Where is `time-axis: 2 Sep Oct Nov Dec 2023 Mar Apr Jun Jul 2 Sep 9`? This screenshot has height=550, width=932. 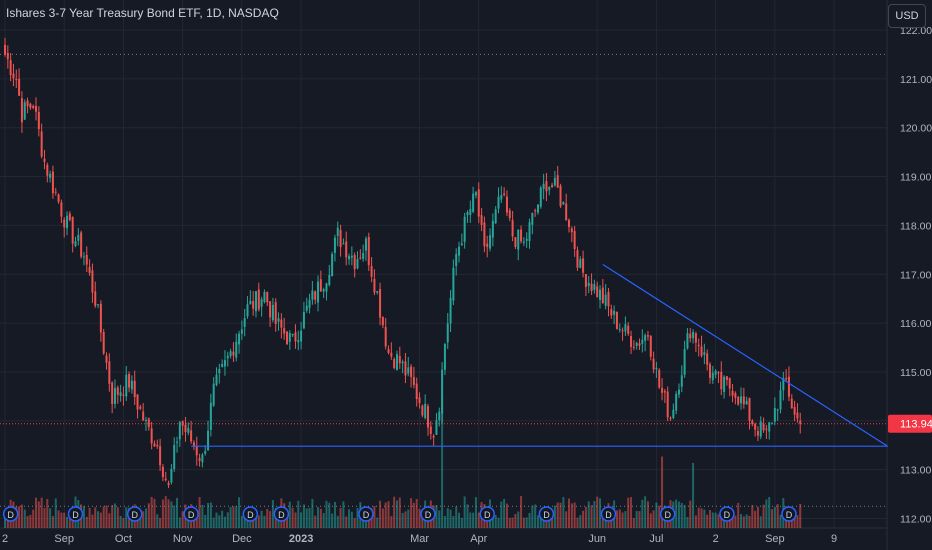
time-axis: 2 Sep Oct Nov Dec 2023 Mar Apr Jun Jul 2 Sep 9 is located at coordinates (419, 539).